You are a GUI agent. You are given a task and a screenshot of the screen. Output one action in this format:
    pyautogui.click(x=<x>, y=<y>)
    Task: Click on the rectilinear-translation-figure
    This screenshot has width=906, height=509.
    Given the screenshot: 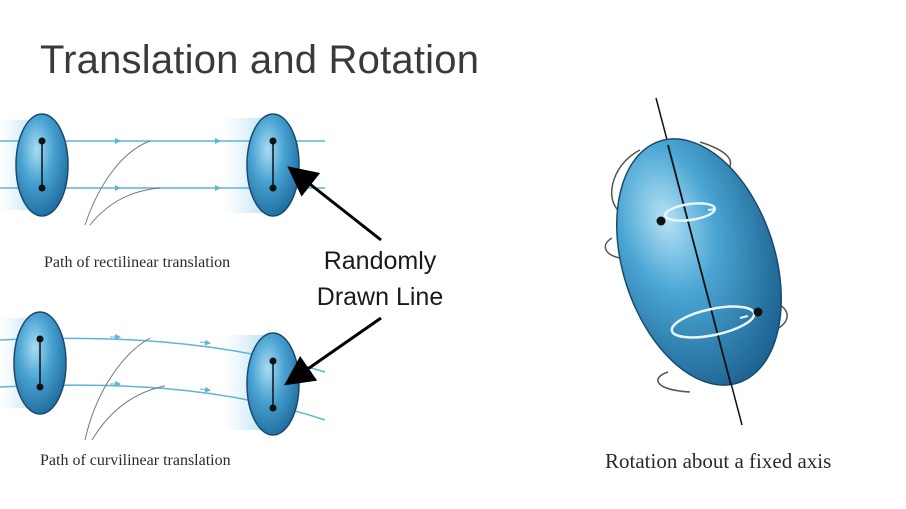 What is the action you would take?
    pyautogui.click(x=162, y=169)
    